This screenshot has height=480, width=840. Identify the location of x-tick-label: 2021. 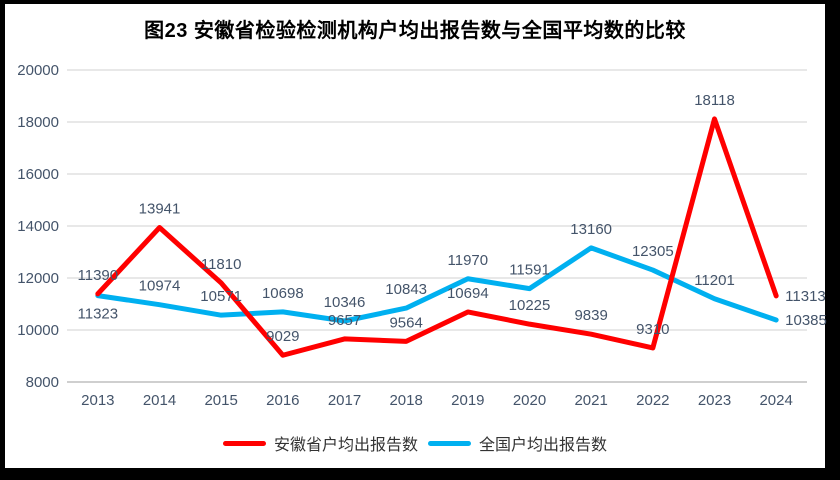
(590, 400).